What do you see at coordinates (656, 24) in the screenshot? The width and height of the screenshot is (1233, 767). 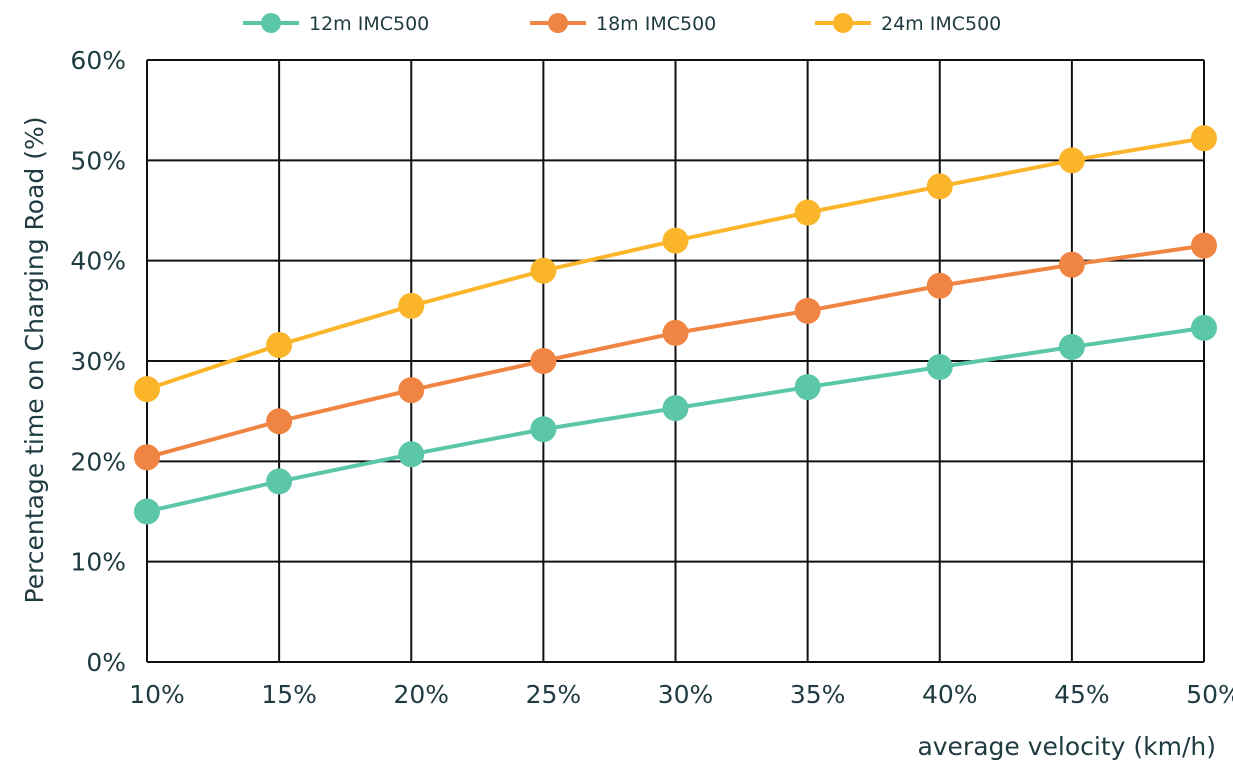 I see `legend-label: 18m IMC500` at bounding box center [656, 24].